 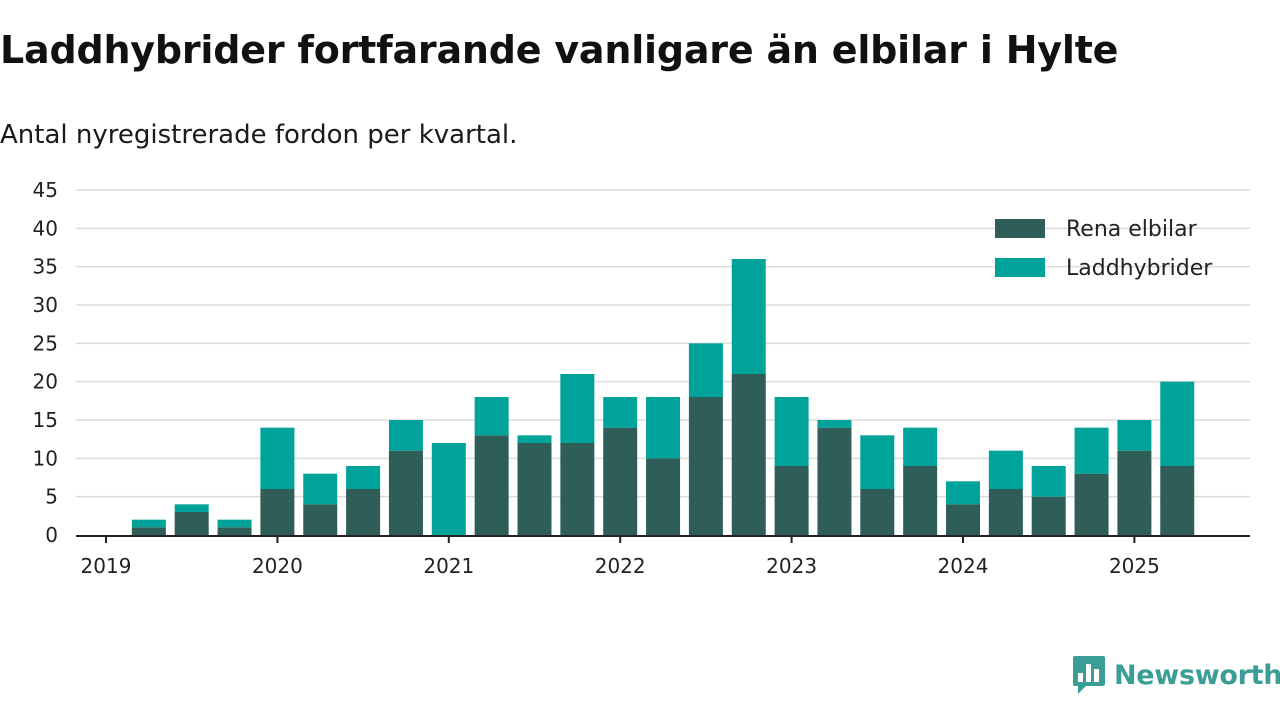 What do you see at coordinates (1091, 450) in the screenshot?
I see `bar-laddhybrider-2024-Q4` at bounding box center [1091, 450].